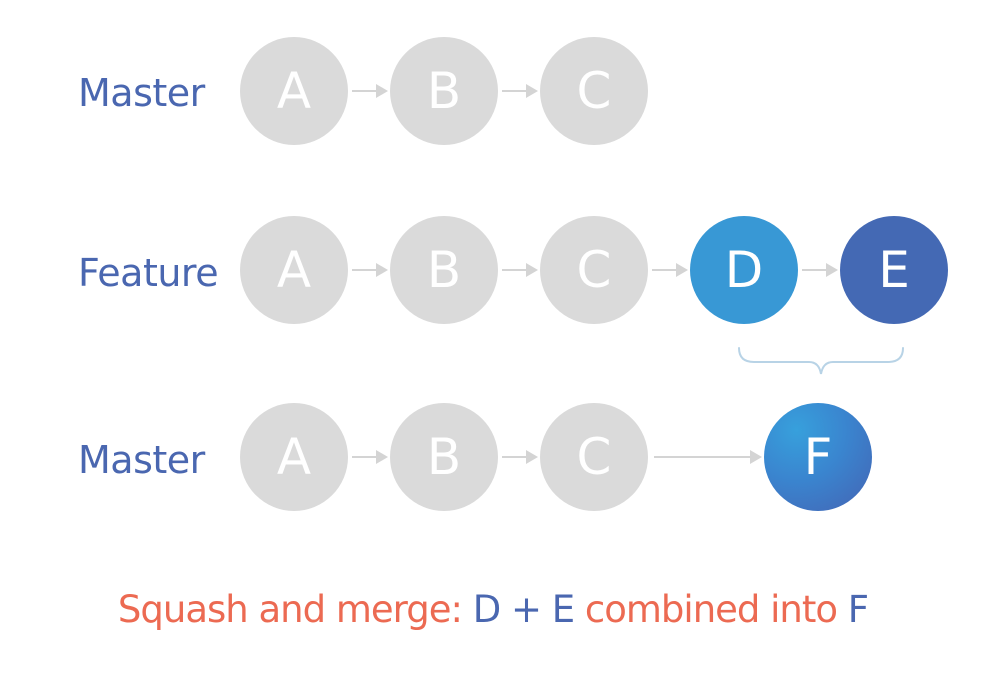  What do you see at coordinates (295, 609) in the screenshot?
I see `caption-prefix: Squash and merge:` at bounding box center [295, 609].